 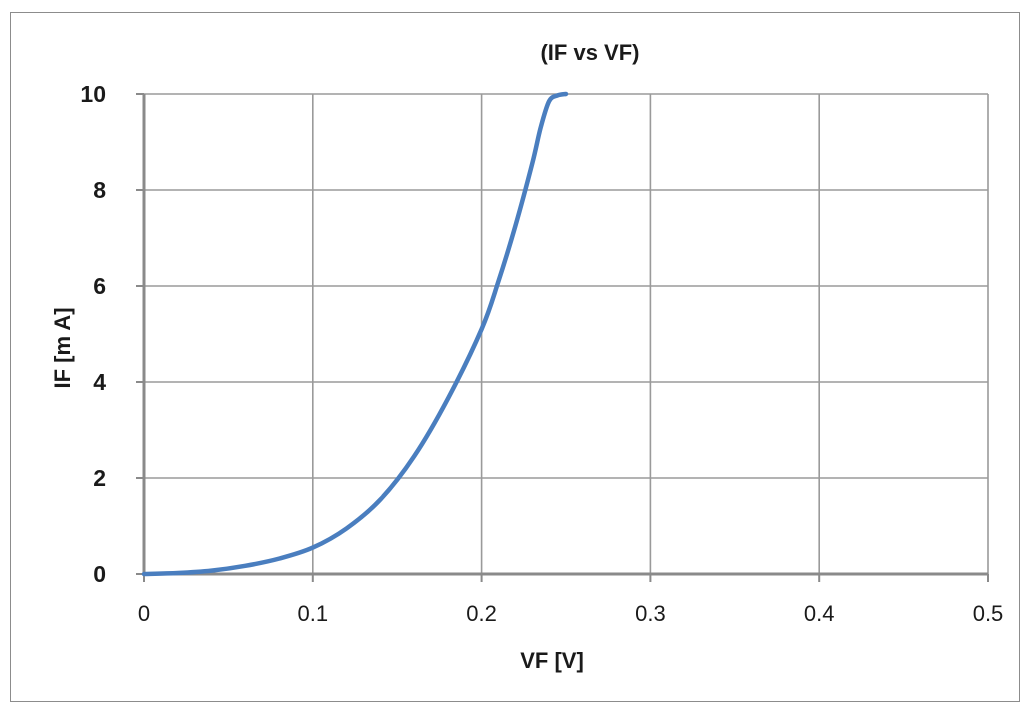 I want to click on x-axis-label: VF [V], so click(x=552, y=660).